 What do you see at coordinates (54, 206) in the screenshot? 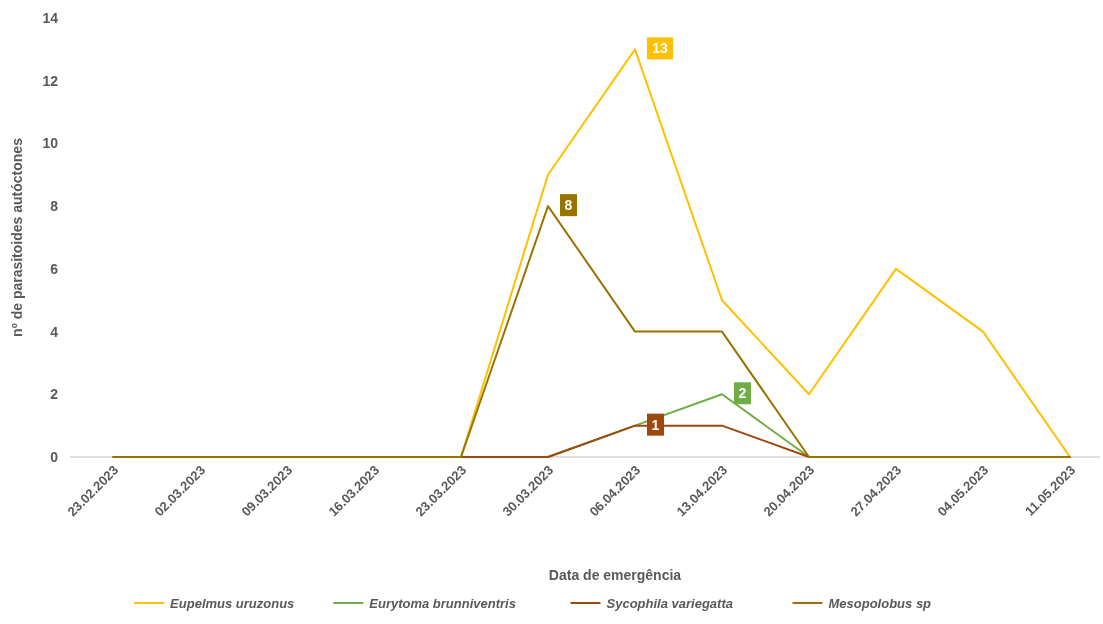
I see `y-tick-label: 8` at bounding box center [54, 206].